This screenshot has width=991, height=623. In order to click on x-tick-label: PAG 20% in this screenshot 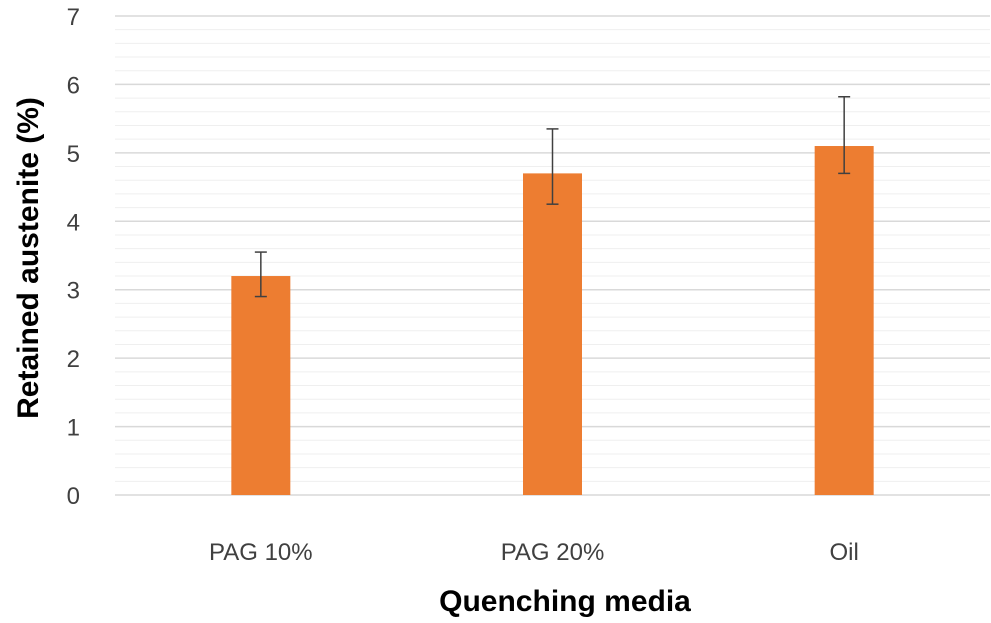, I will do `click(553, 552)`.